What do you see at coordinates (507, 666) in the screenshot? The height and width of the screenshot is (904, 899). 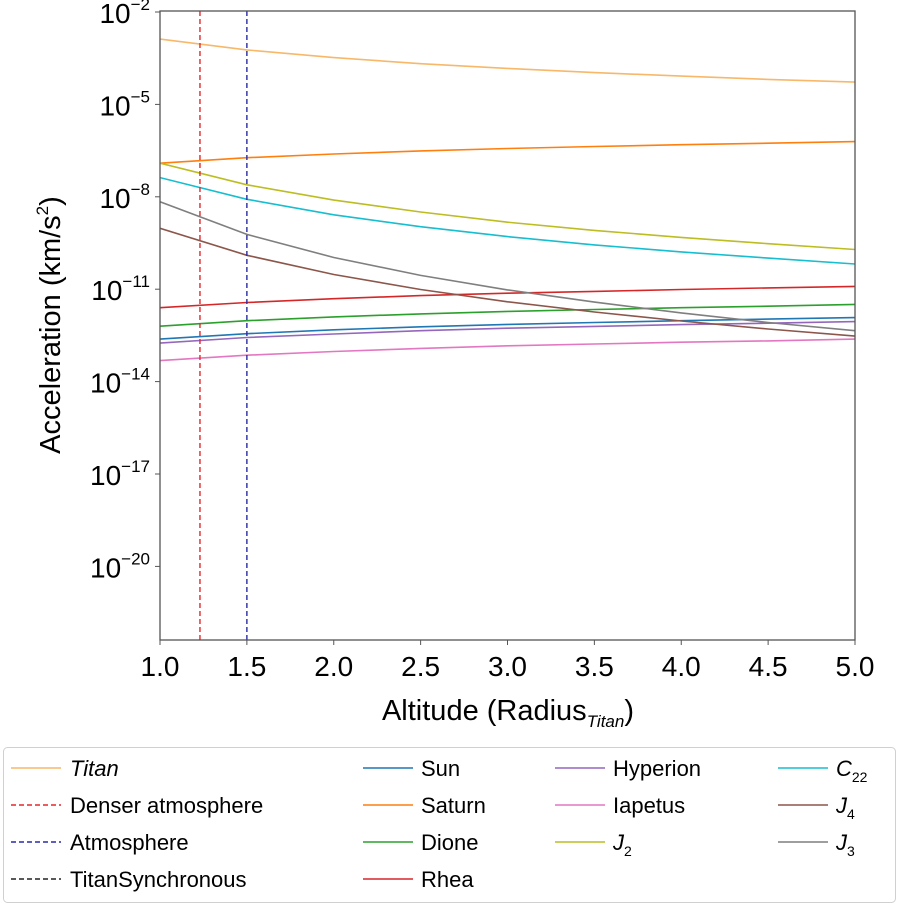 I see `x-tick-label: 3.0` at bounding box center [507, 666].